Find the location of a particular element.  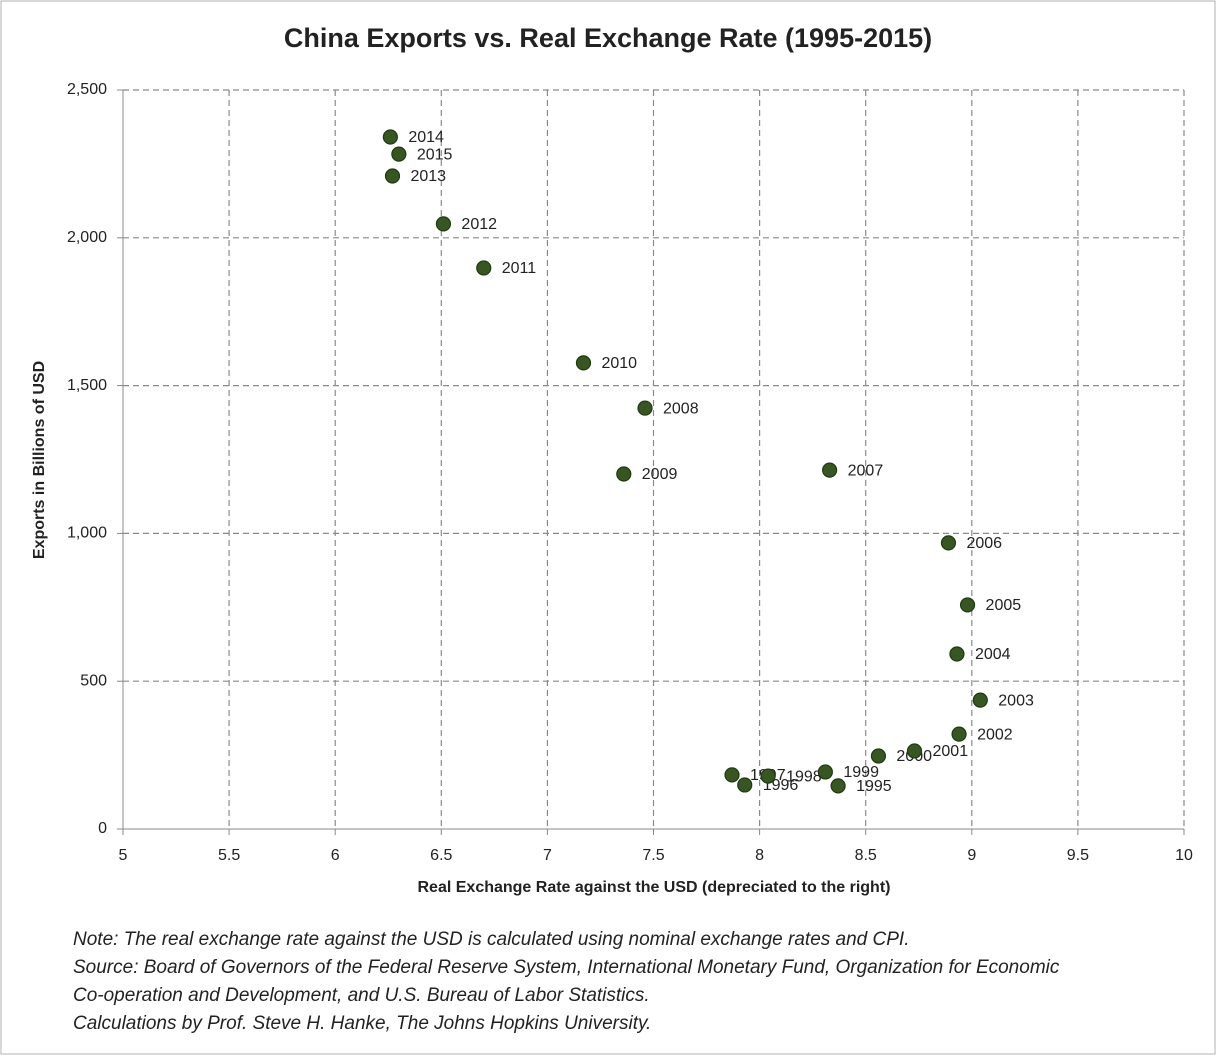

point-label: 2008 is located at coordinates (681, 408).